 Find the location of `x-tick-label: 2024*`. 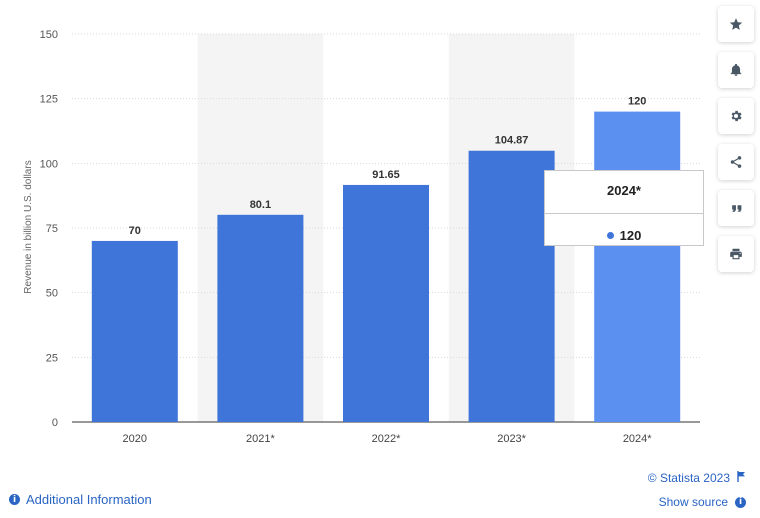

x-tick-label: 2024* is located at coordinates (637, 439).